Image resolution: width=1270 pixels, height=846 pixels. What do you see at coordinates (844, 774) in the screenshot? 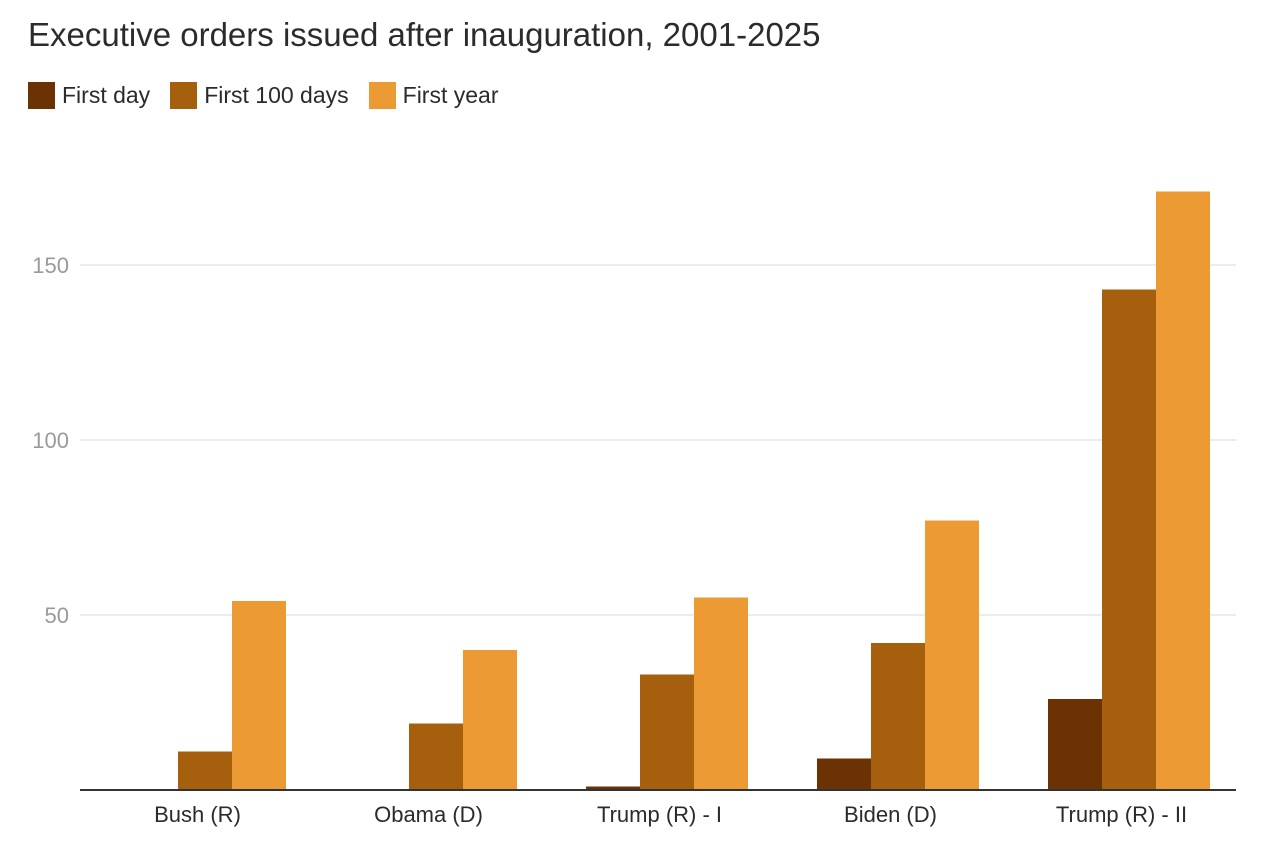
I see `bar-first-day-biden-d` at bounding box center [844, 774].